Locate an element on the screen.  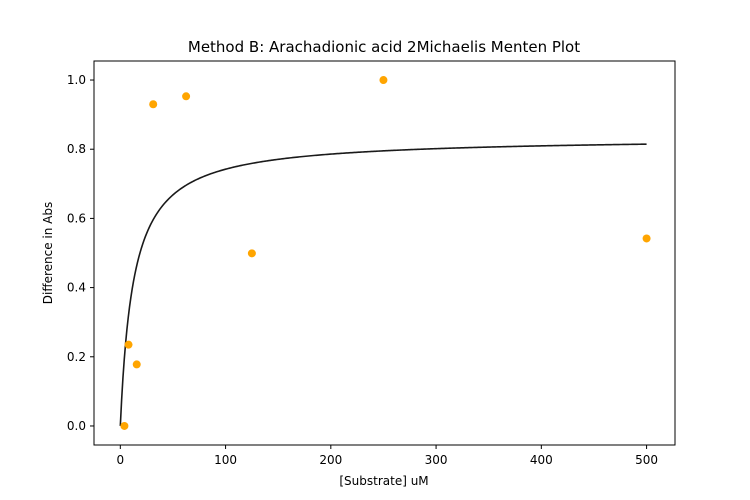
x-tick-label: 500 is located at coordinates (646, 460).